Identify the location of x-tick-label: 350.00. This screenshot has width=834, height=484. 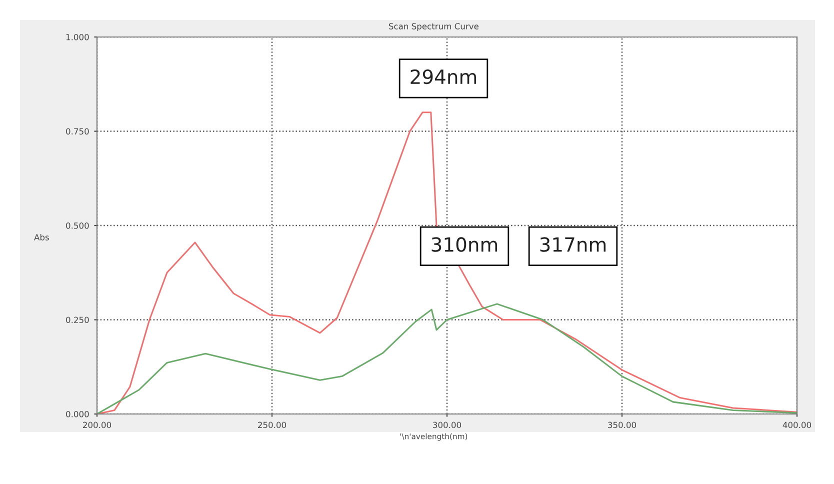
(622, 425).